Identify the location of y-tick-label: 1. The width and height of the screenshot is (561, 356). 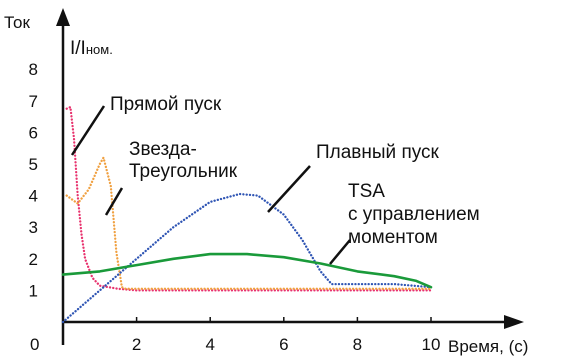
(33, 290).